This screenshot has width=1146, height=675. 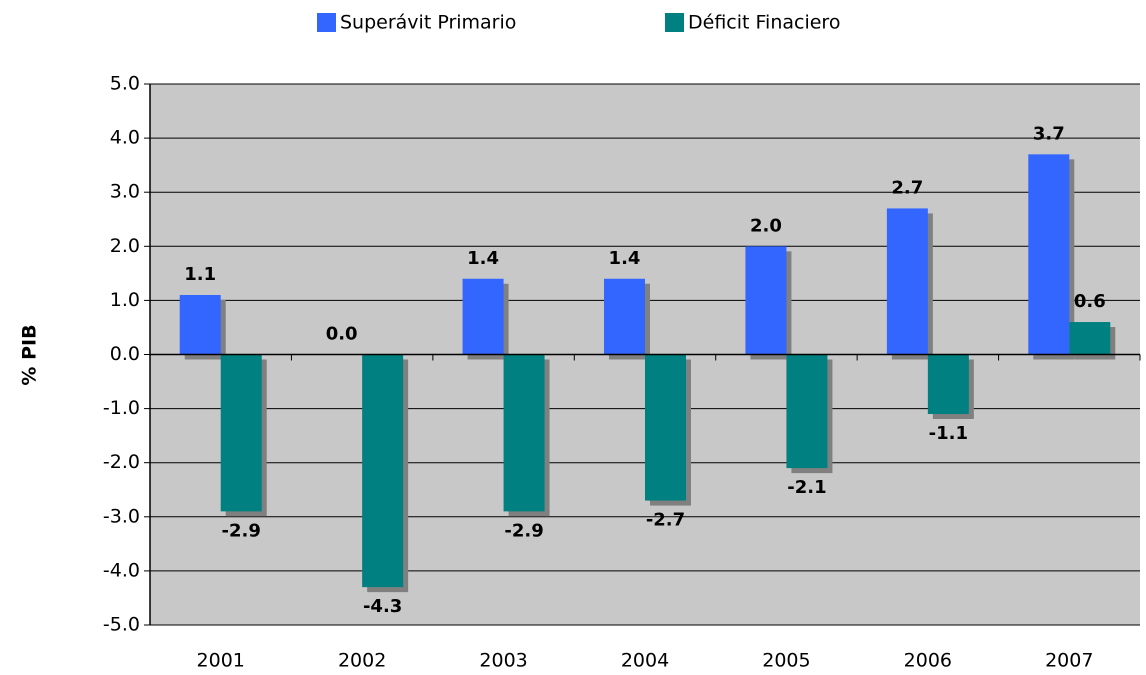 What do you see at coordinates (121, 408) in the screenshot?
I see `y-tick-label: -1.0` at bounding box center [121, 408].